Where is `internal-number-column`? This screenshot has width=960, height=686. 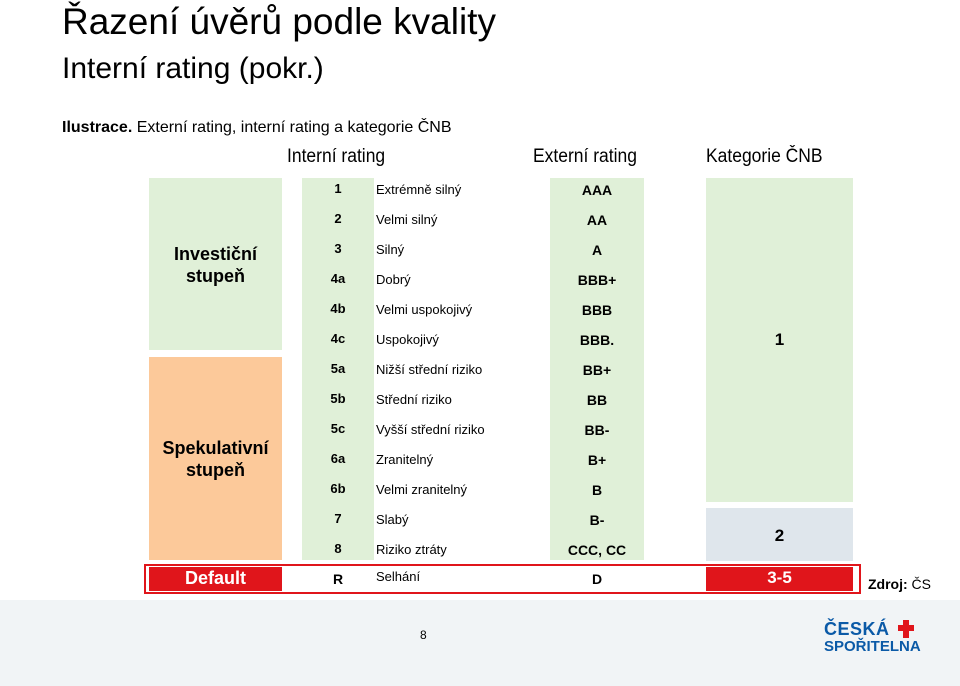 internal-number-column is located at coordinates (338, 369).